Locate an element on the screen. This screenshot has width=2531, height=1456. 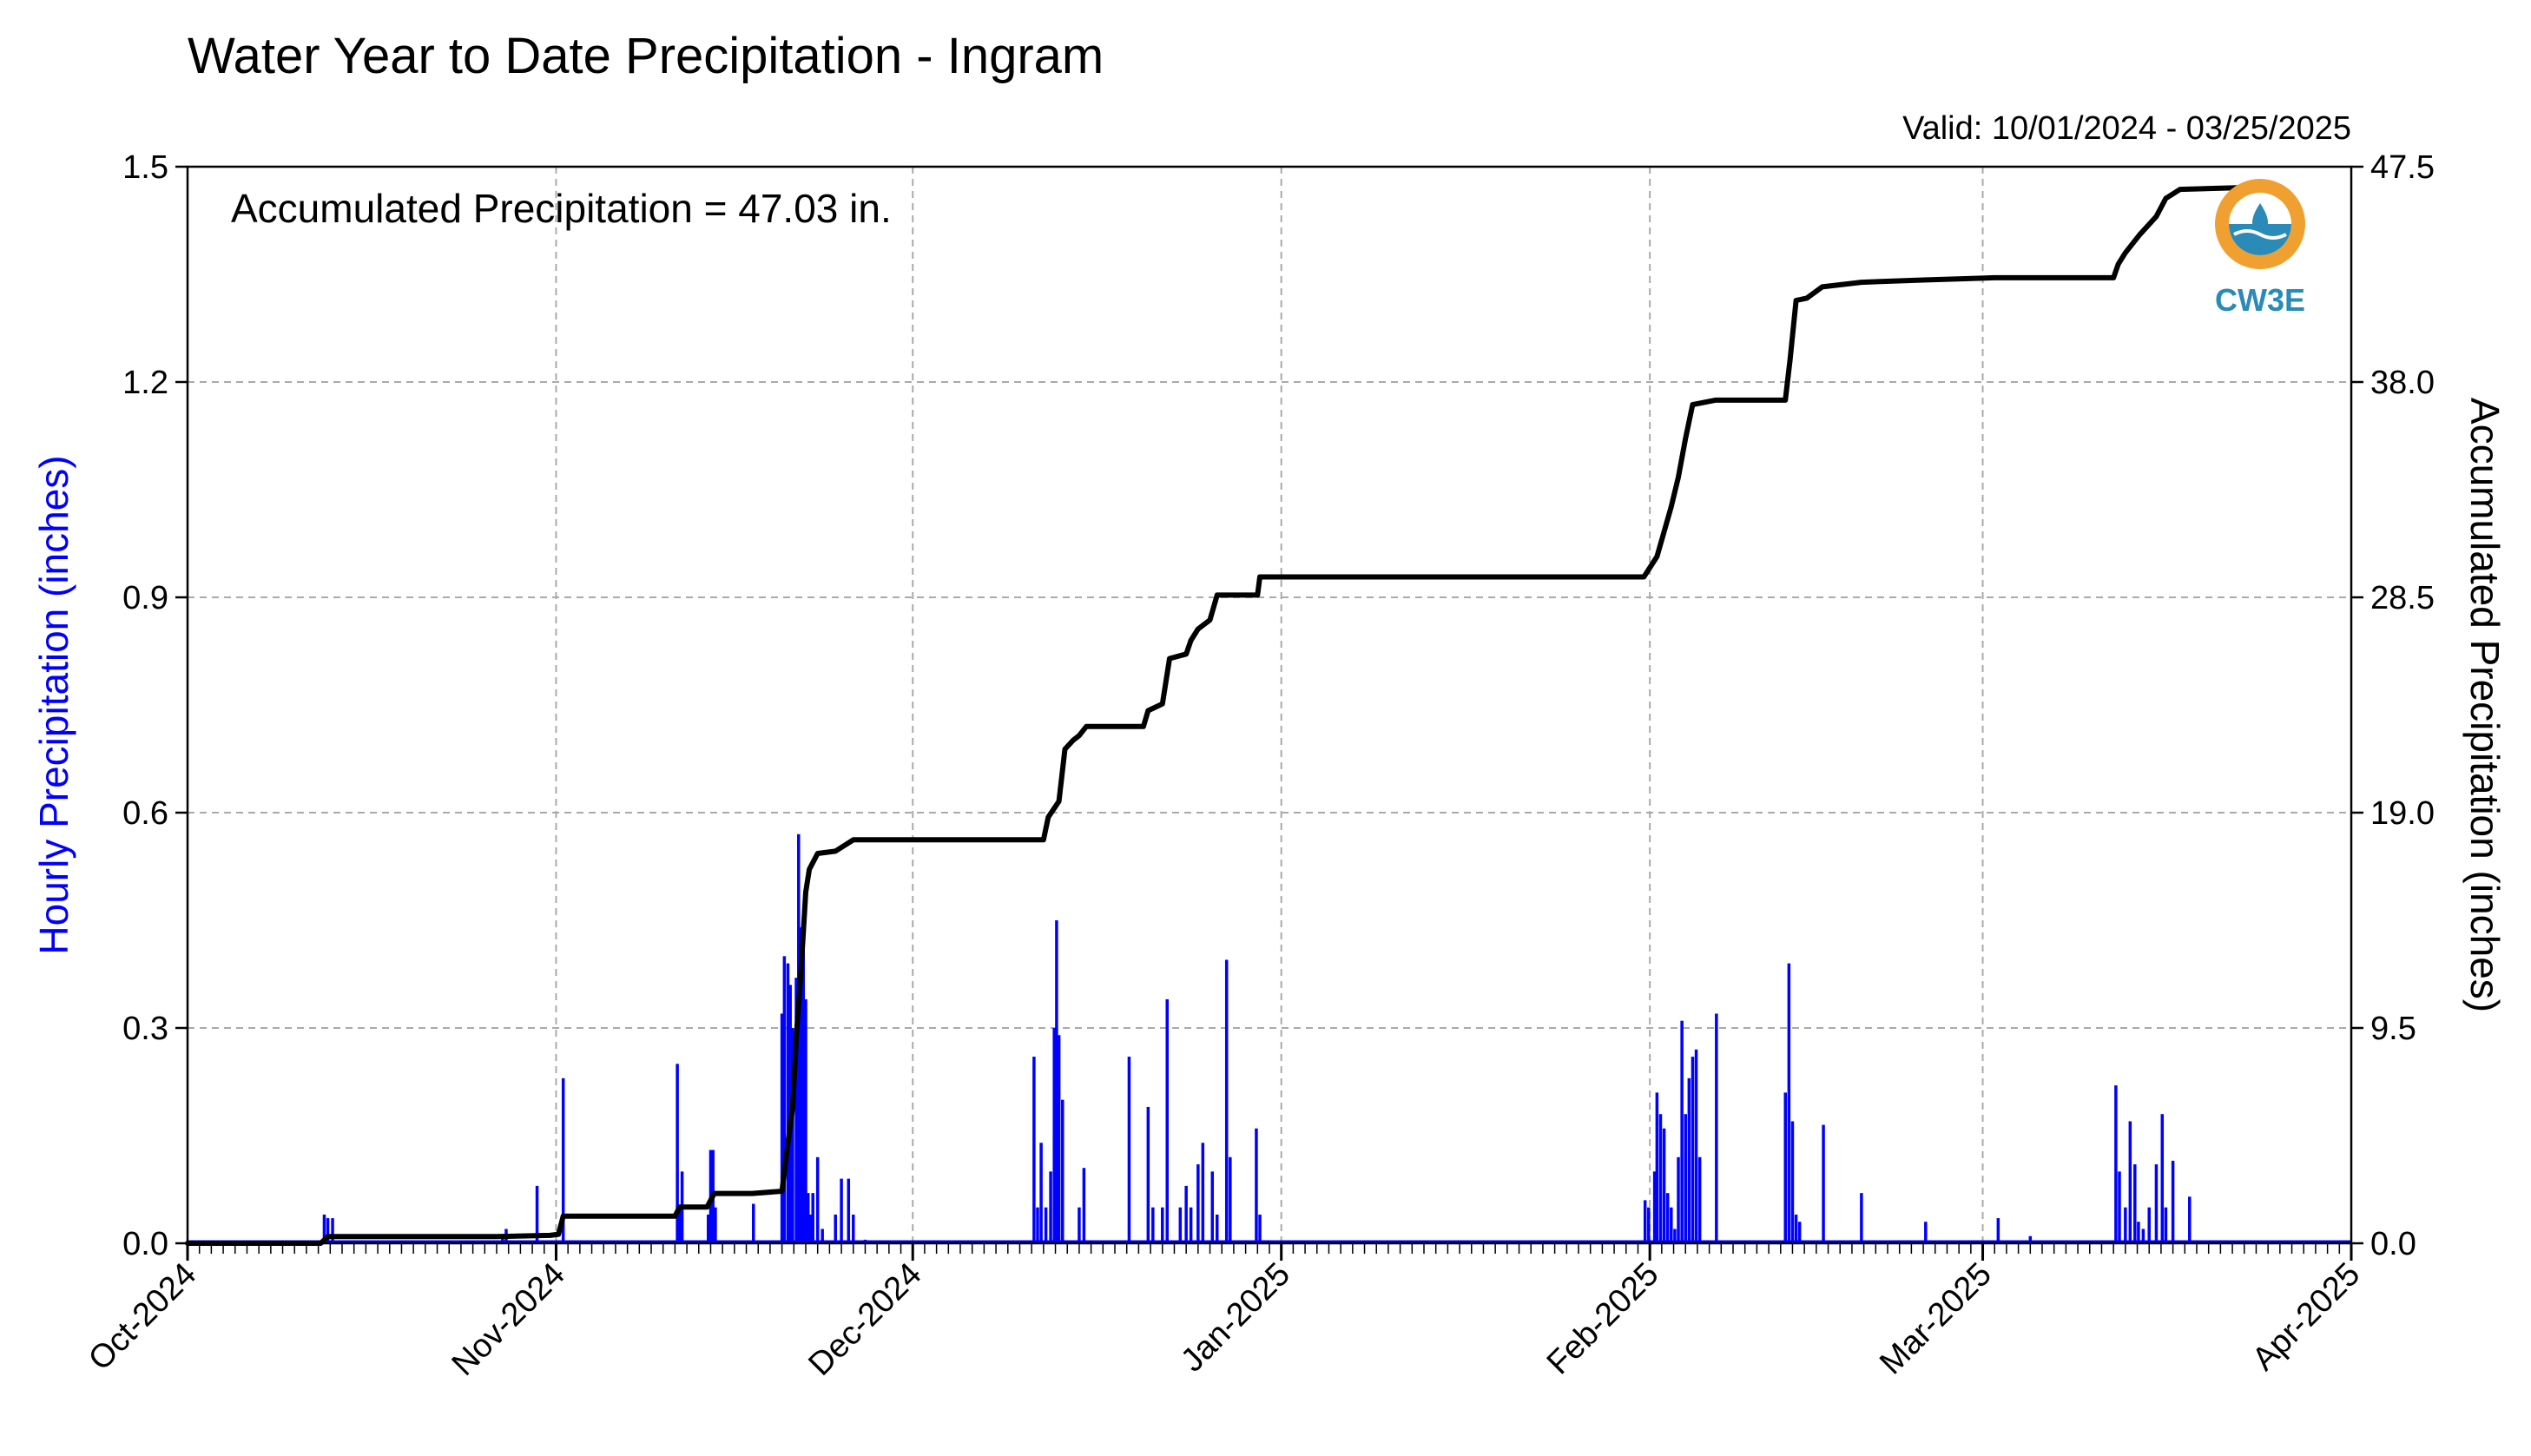
y-tick-label-right: 28.5 is located at coordinates (2402, 598).